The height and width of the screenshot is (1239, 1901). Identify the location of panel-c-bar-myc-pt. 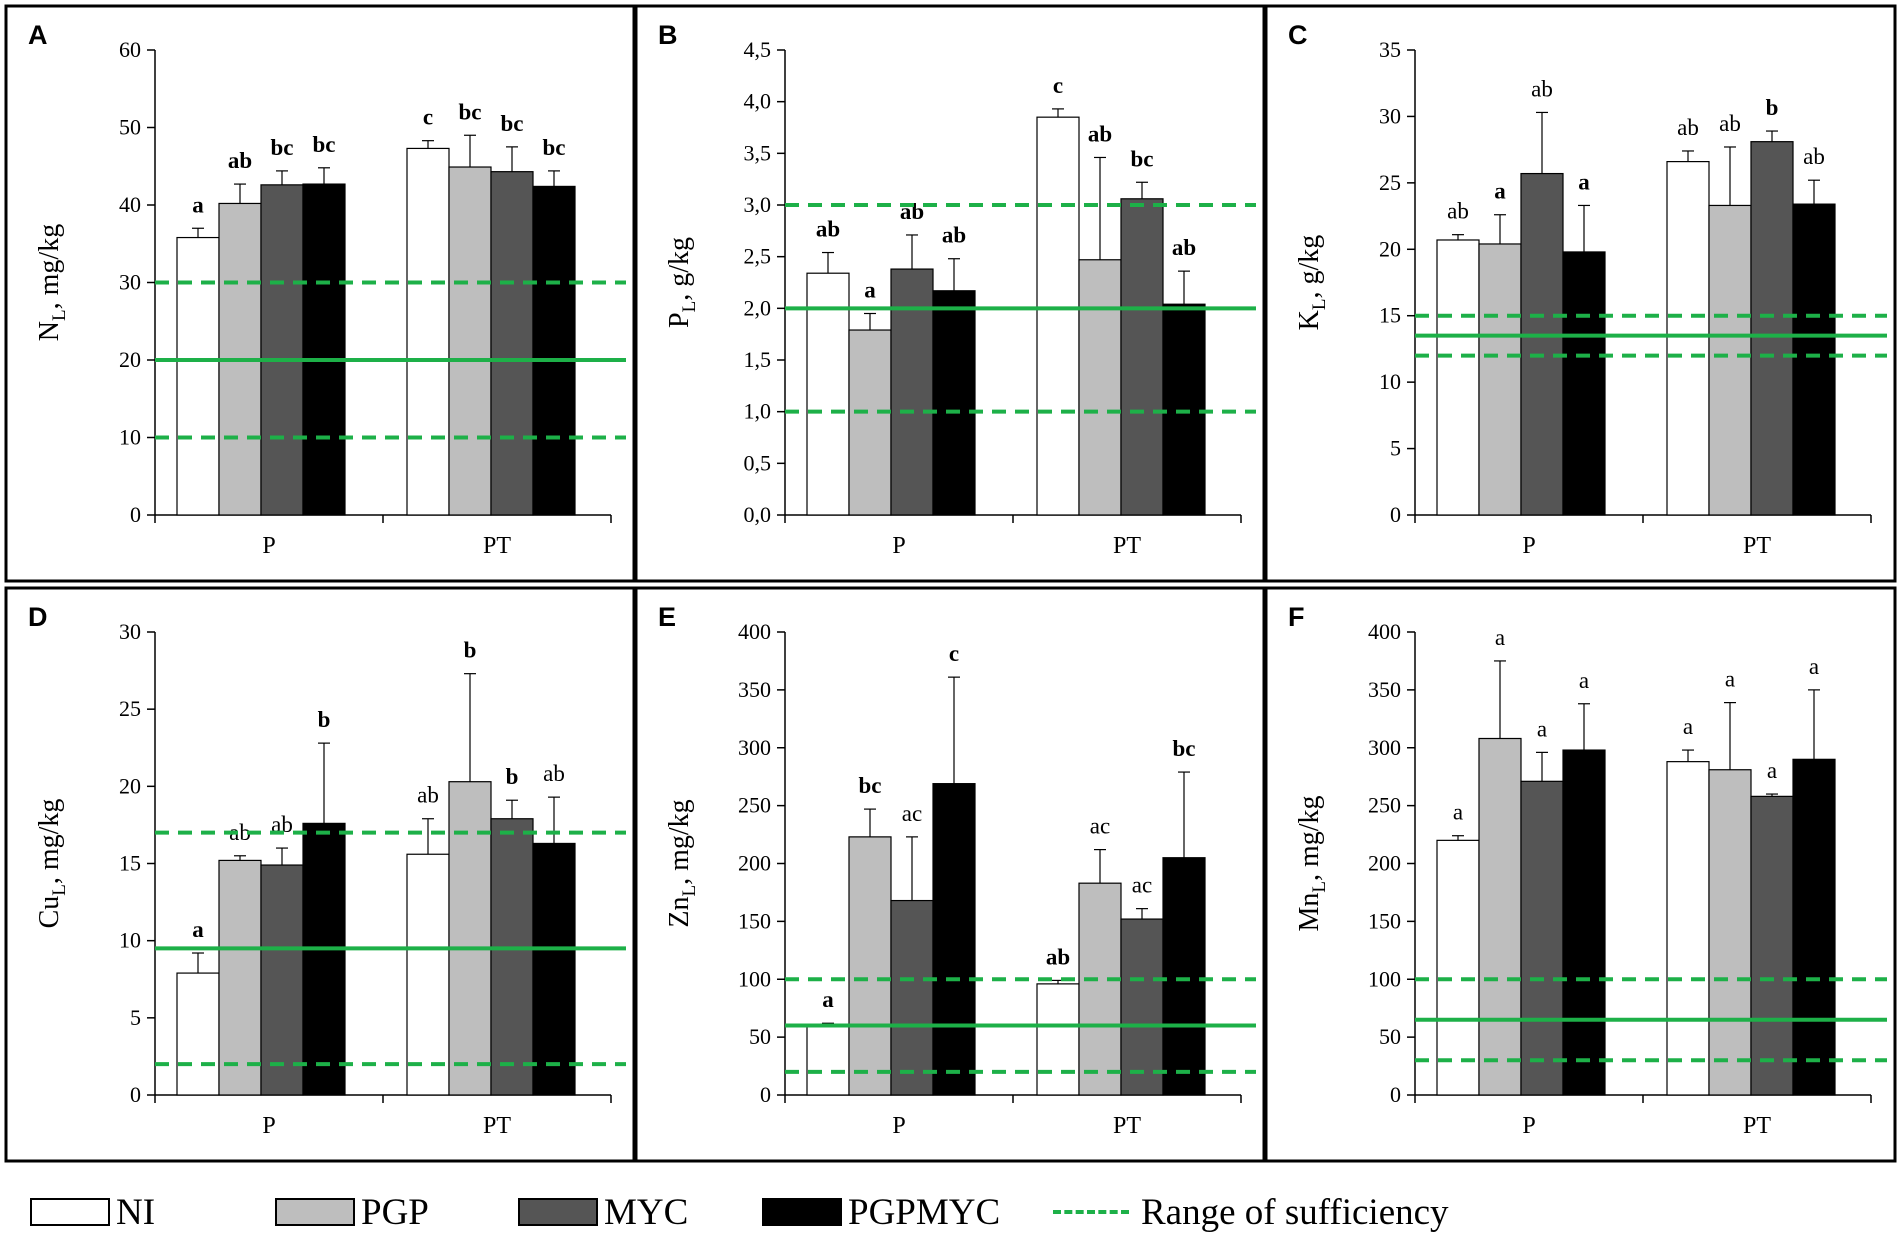
(1772, 328).